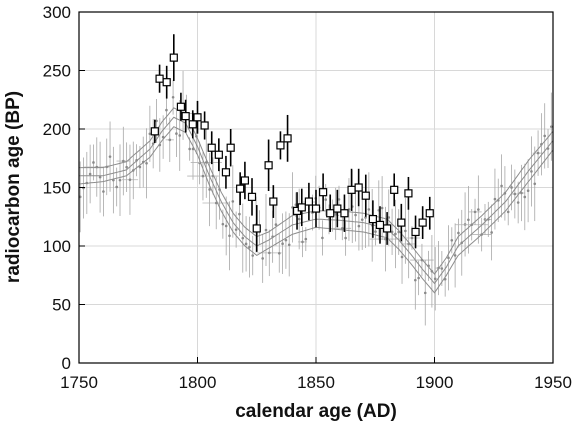 Image resolution: width=575 pixels, height=426 pixels. What do you see at coordinates (553, 382) in the screenshot?
I see `x-tick-label: 1950` at bounding box center [553, 382].